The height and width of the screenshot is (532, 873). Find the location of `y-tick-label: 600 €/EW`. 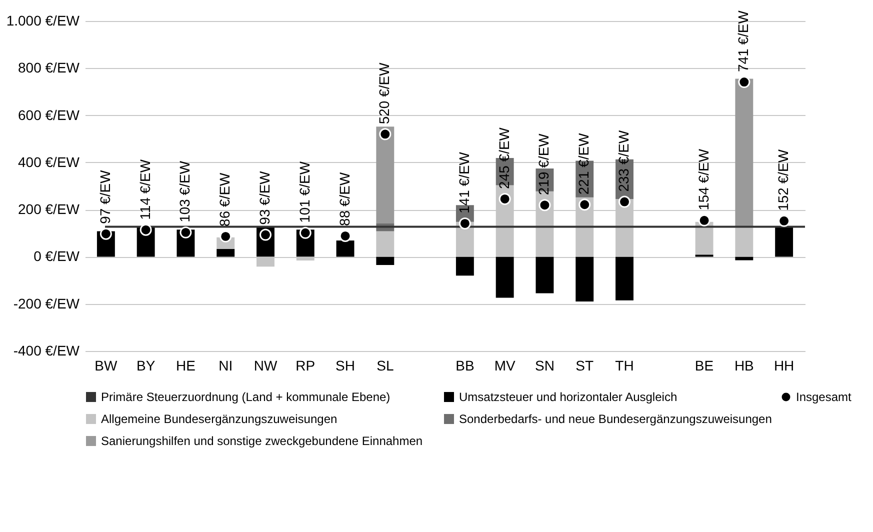

y-tick-label: 600 €/EW is located at coordinates (49, 114).